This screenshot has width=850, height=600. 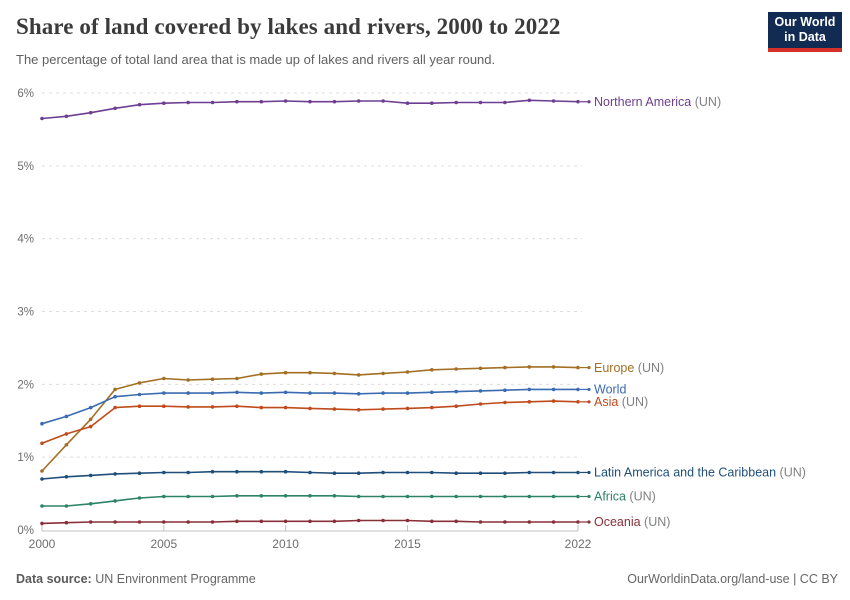 I want to click on series-label-connector-dot-latin-america-and-the-caribbean, so click(x=589, y=472).